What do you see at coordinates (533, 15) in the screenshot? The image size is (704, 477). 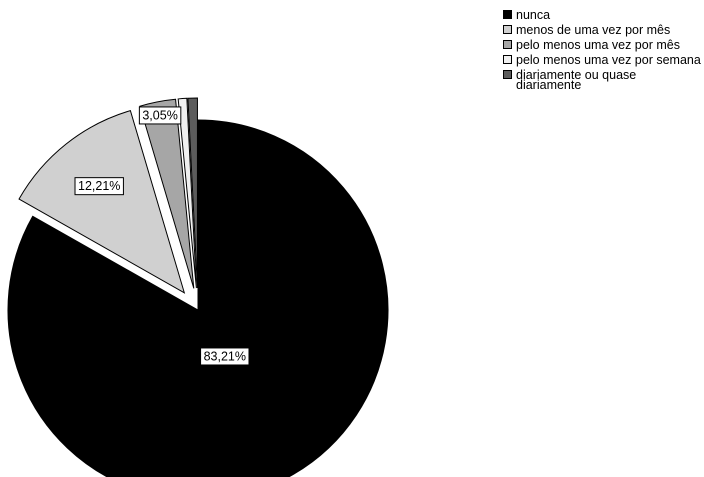 I see `legend-label-nunca: nunca` at bounding box center [533, 15].